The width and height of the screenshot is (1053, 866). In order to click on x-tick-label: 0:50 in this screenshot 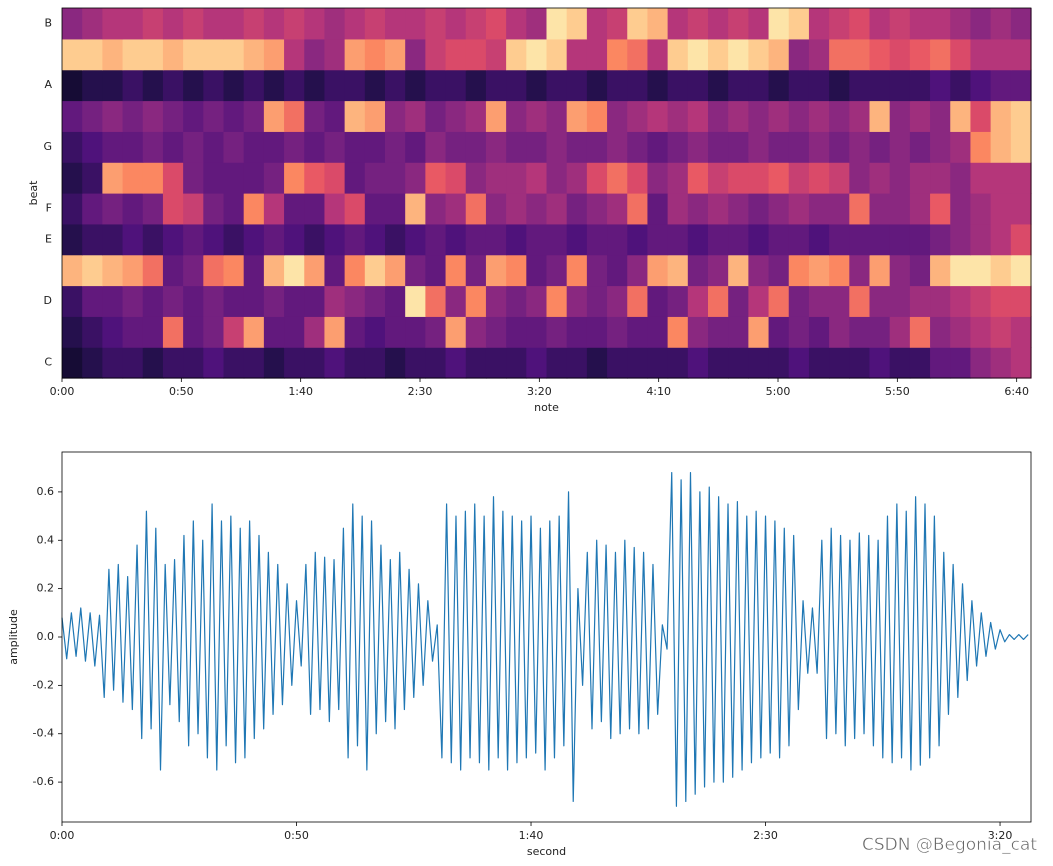, I will do `click(296, 835)`.